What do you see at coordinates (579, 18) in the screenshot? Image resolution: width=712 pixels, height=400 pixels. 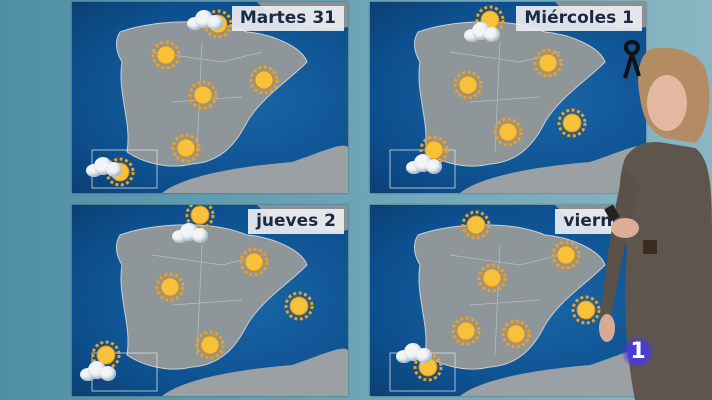 I see `day-label: Miércoles 1` at bounding box center [579, 18].